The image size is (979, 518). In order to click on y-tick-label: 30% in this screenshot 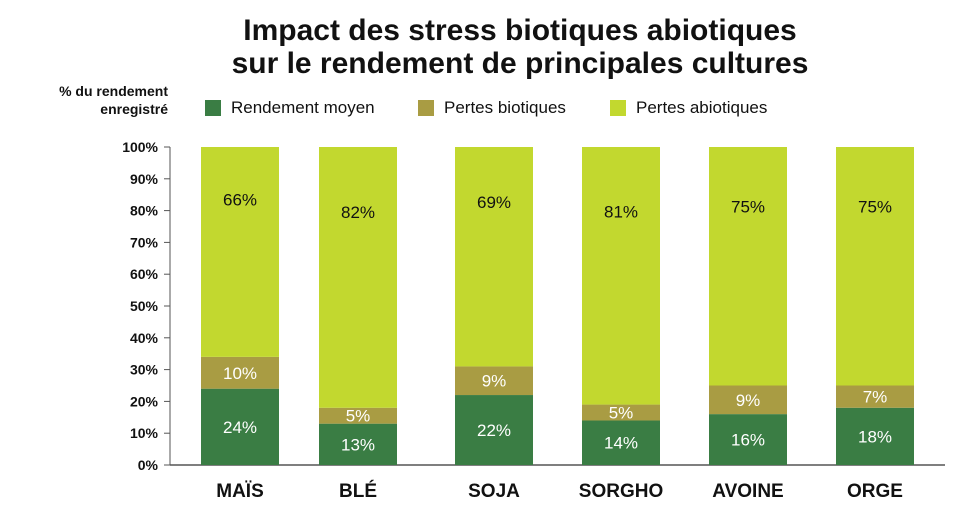, I will do `click(144, 370)`.